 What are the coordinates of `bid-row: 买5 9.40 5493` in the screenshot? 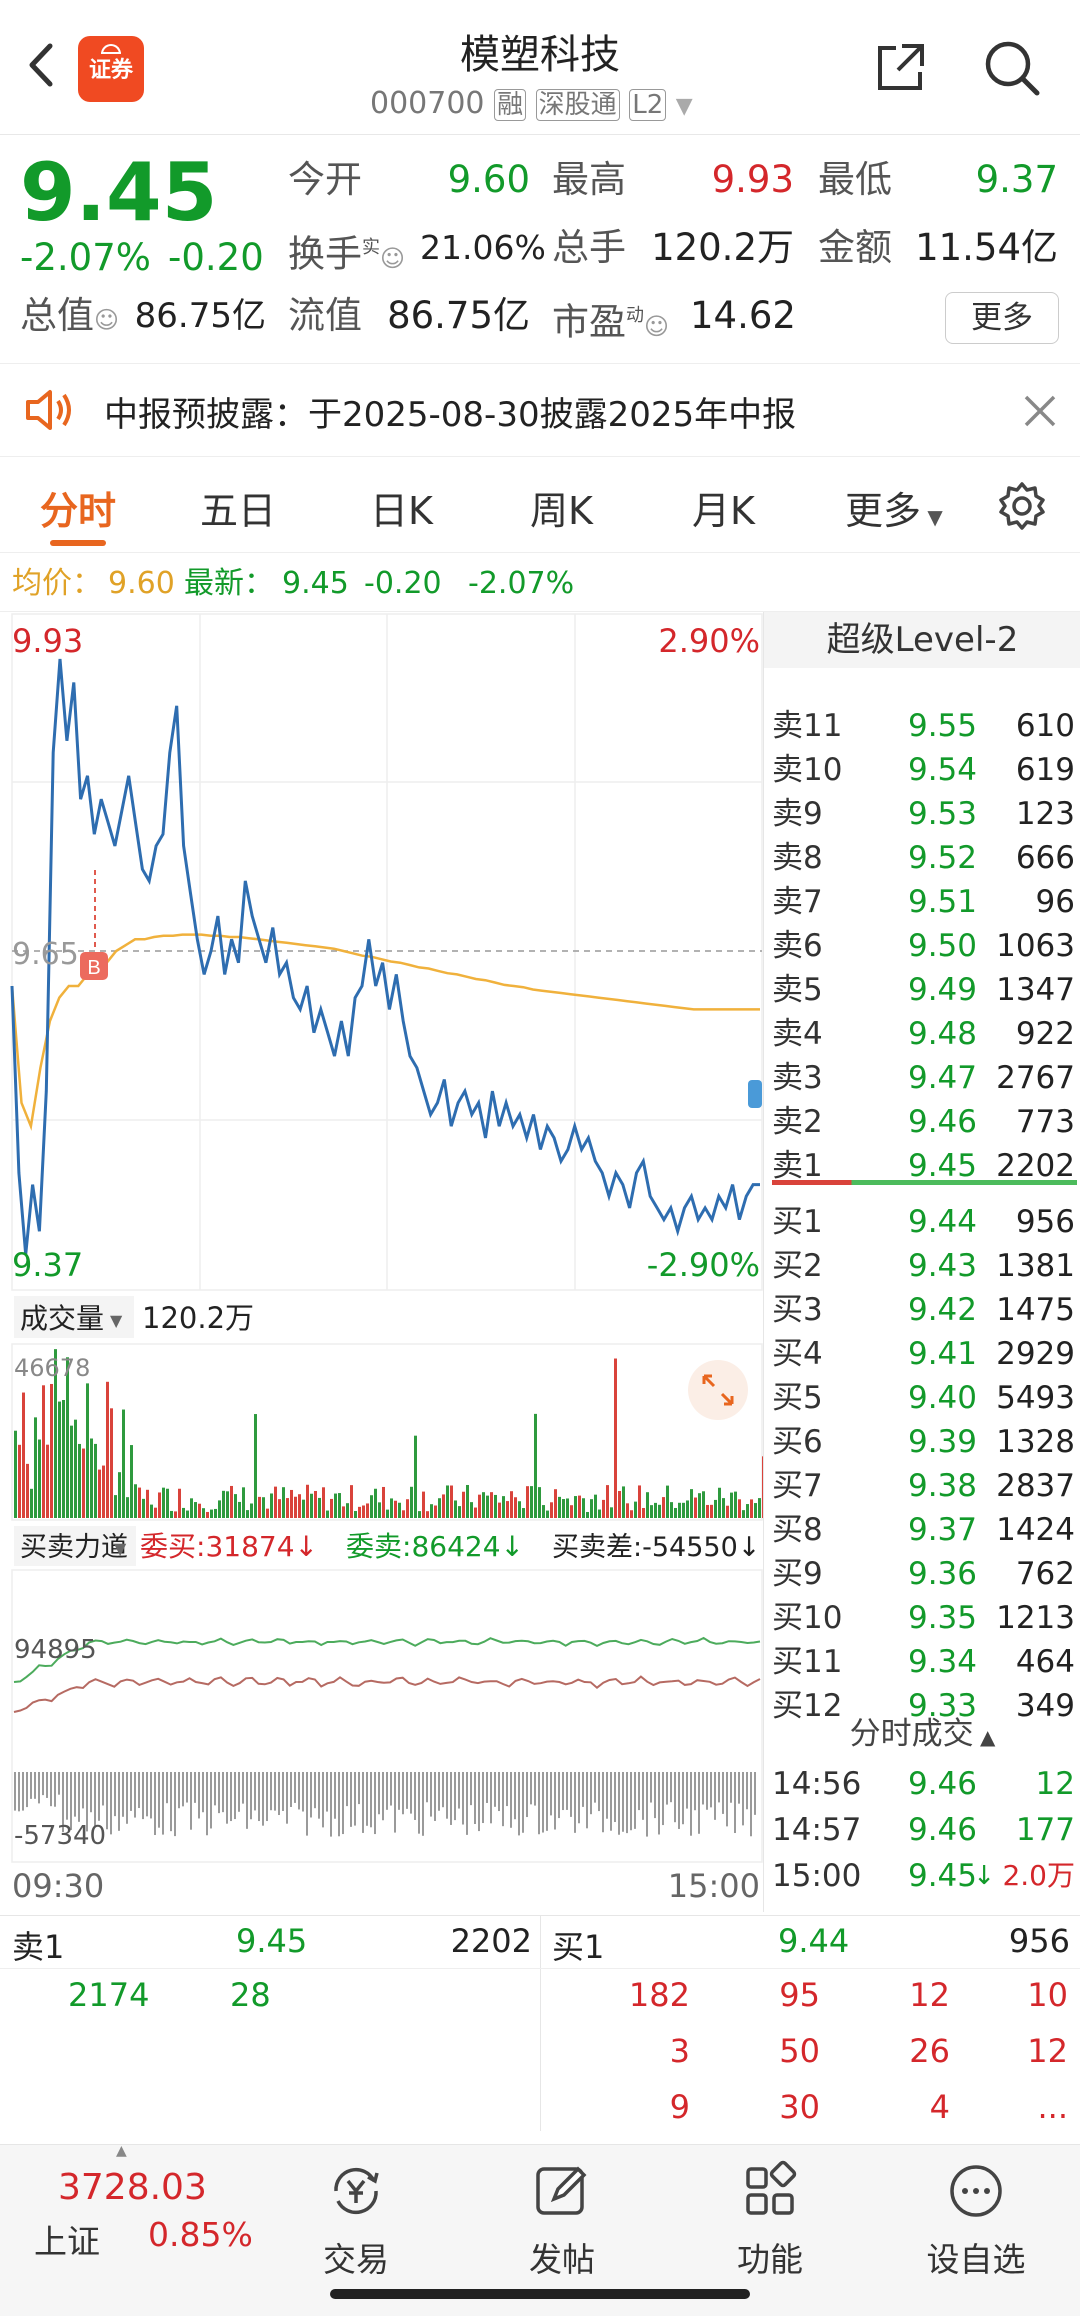 It's located at (922, 1398).